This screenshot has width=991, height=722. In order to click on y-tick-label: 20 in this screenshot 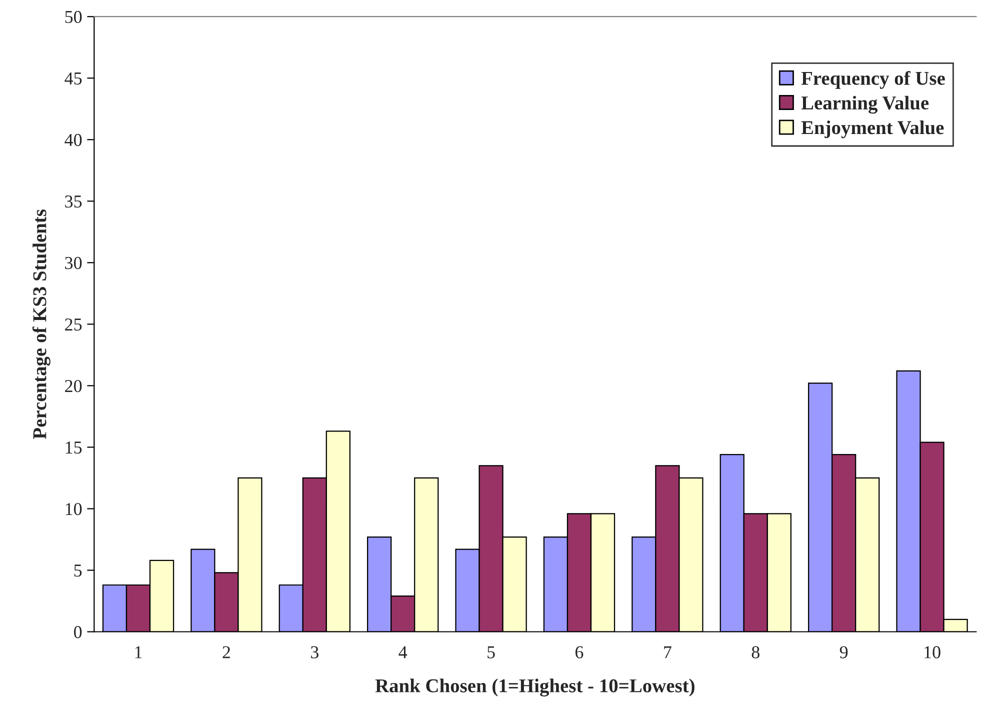, I will do `click(73, 386)`.